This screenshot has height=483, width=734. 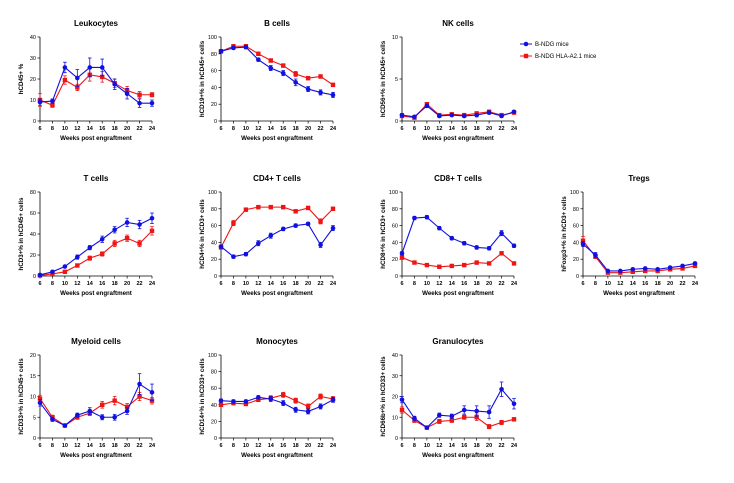 What do you see at coordinates (214, 88) in the screenshot?
I see `y-tick-label: 40` at bounding box center [214, 88].